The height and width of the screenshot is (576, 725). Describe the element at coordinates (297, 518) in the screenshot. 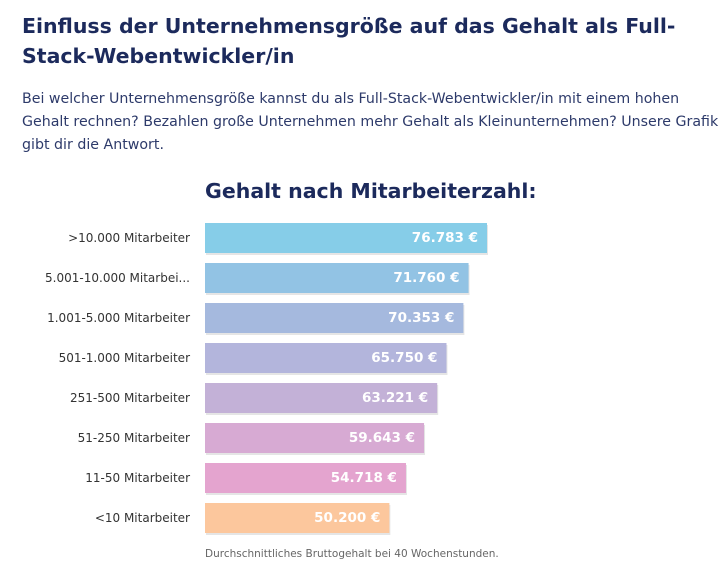

I see `bar-10-mitarbeiter` at that location.